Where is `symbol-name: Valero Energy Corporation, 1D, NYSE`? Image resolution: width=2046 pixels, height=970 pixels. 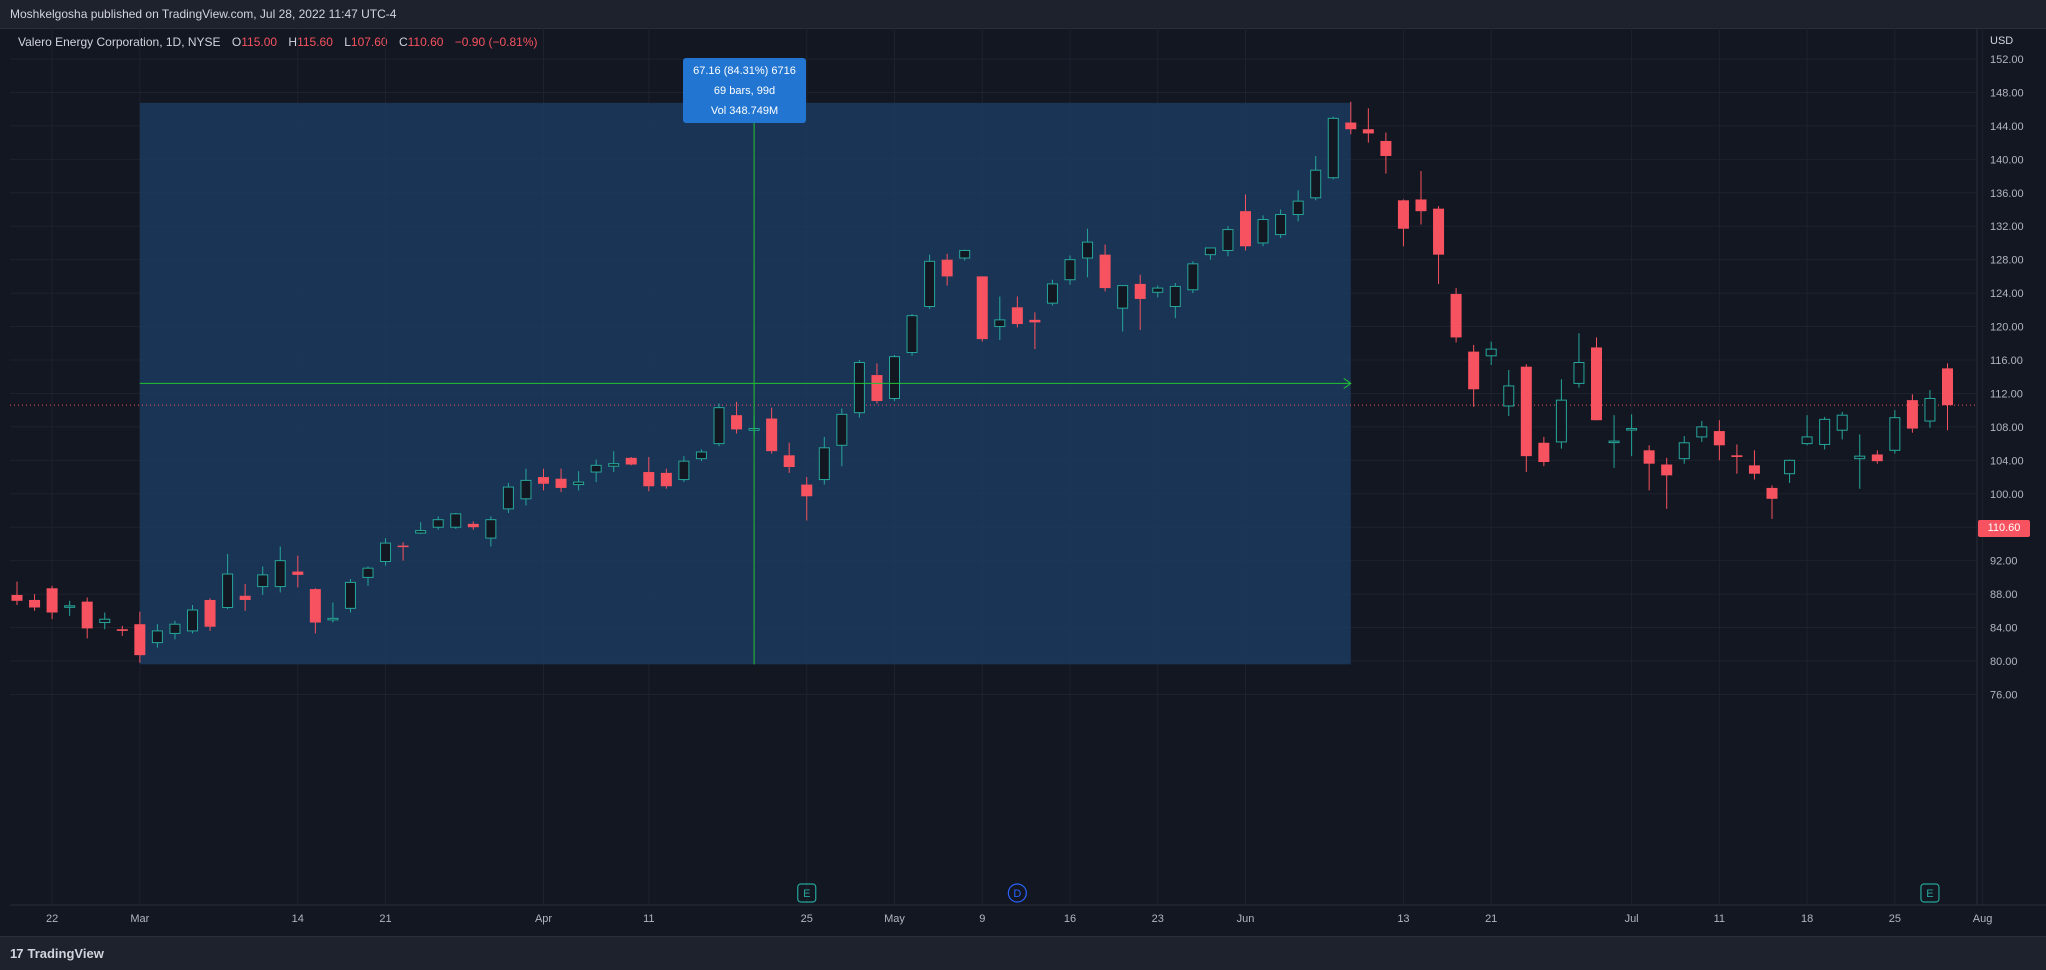
symbol-name: Valero Energy Corporation, 1D, NYSE is located at coordinates (119, 42).